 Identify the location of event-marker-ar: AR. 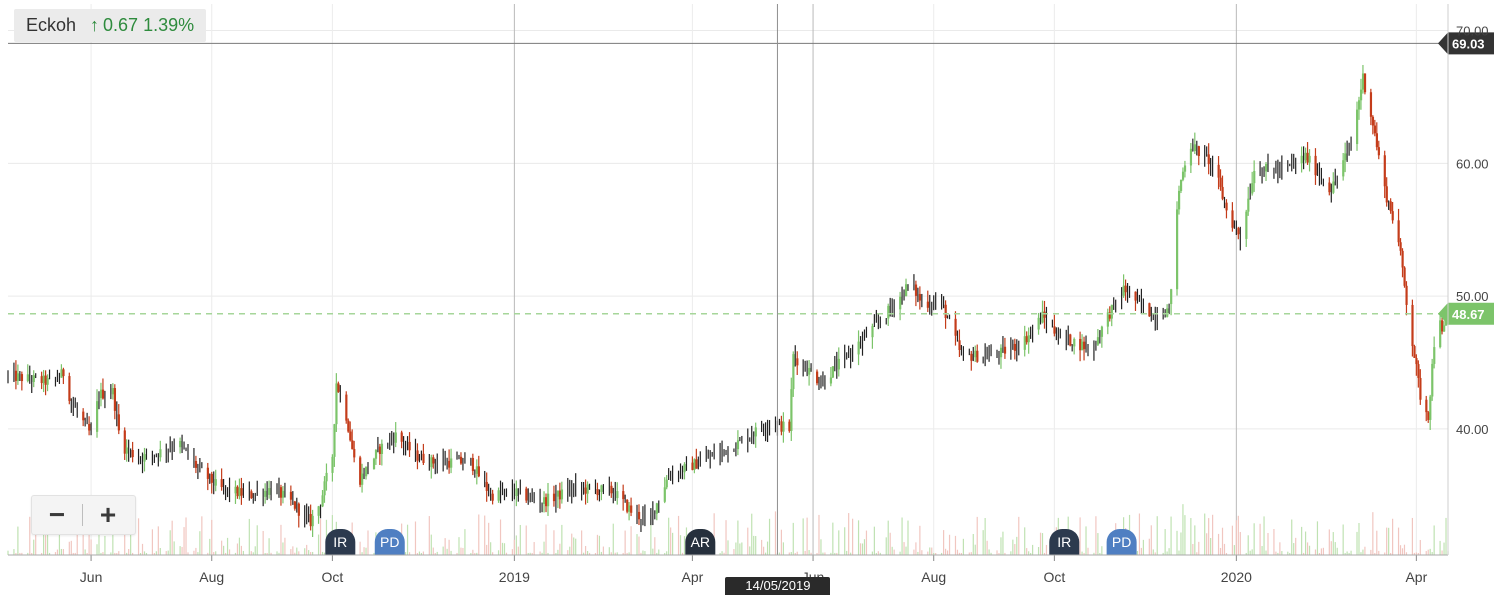
(700, 542).